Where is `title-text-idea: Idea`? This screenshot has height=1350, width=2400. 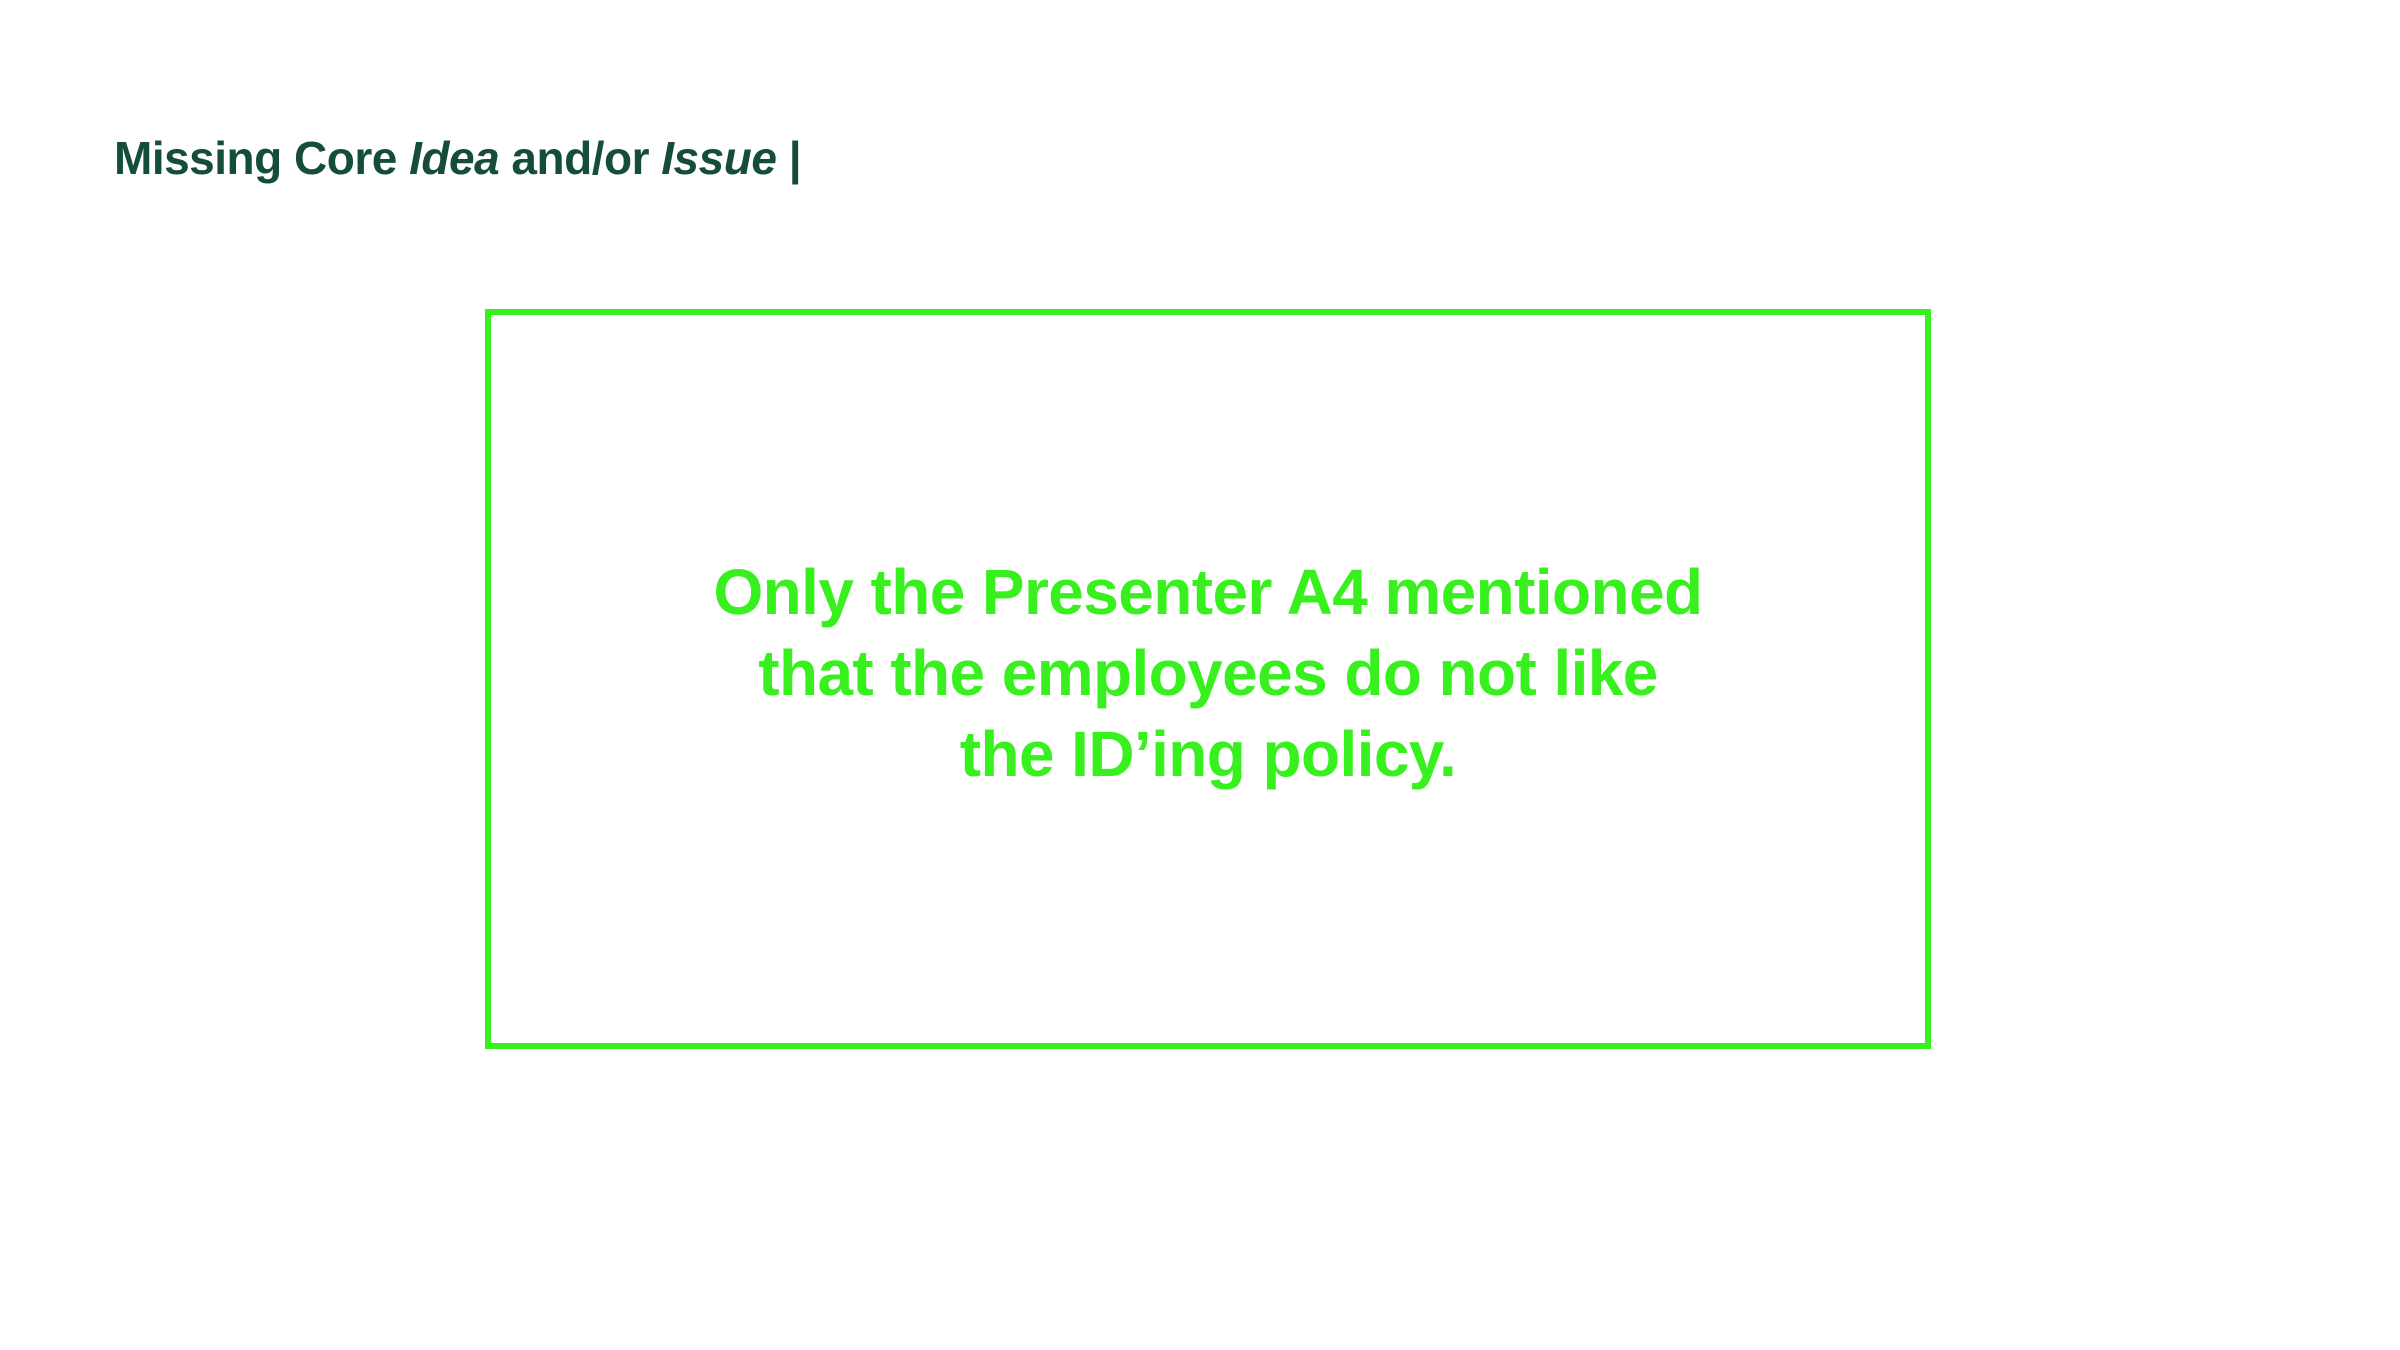 title-text-idea: Idea is located at coordinates (454, 158).